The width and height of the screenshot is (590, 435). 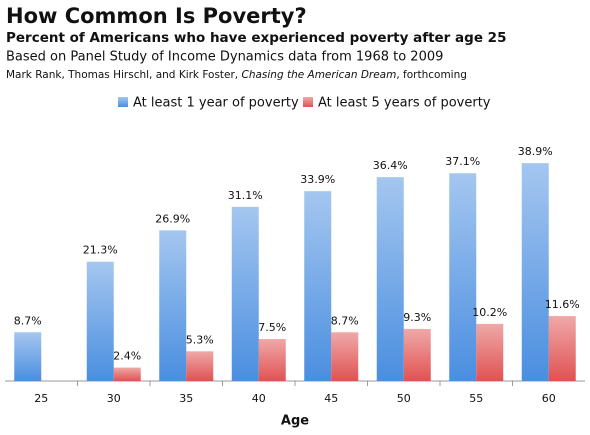 I want to click on value-label: 33.9%, so click(x=317, y=179).